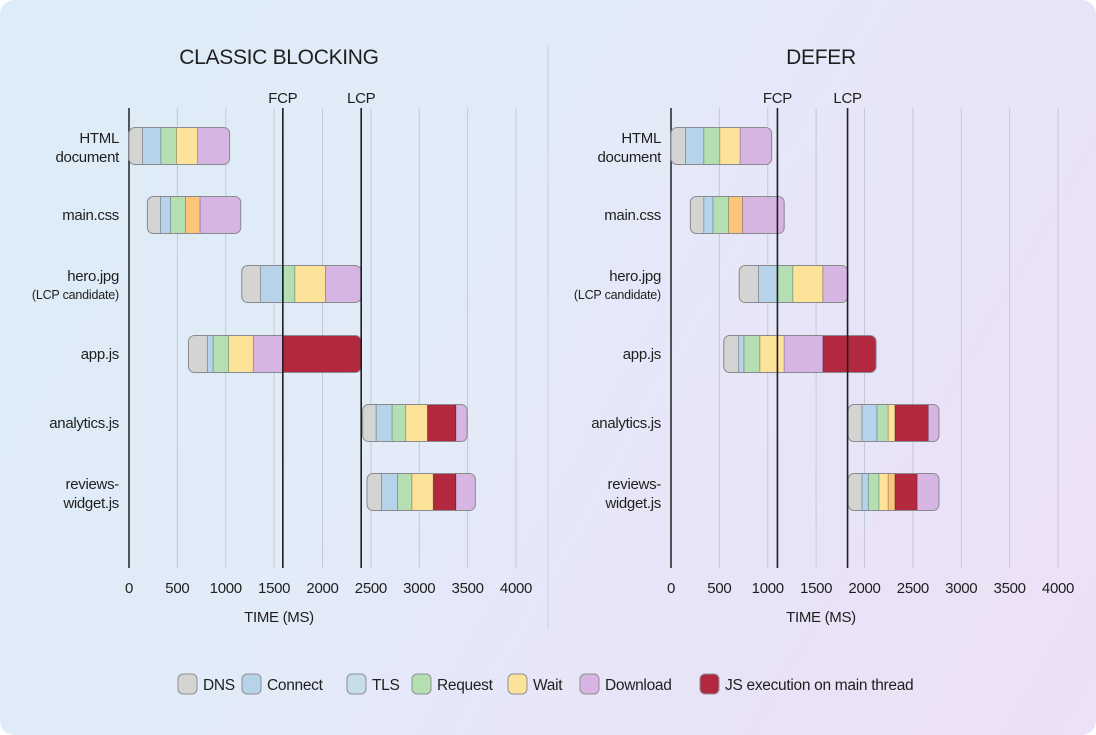 The height and width of the screenshot is (735, 1096). Describe the element at coordinates (84, 423) in the screenshot. I see `row-label: analytics.js` at that location.